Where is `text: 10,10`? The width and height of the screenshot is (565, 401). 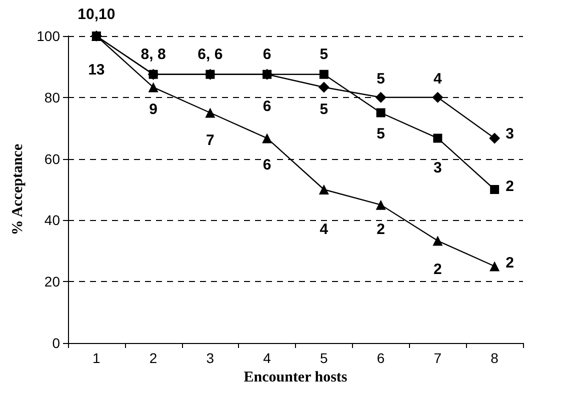
text: 10,10 is located at coordinates (97, 15).